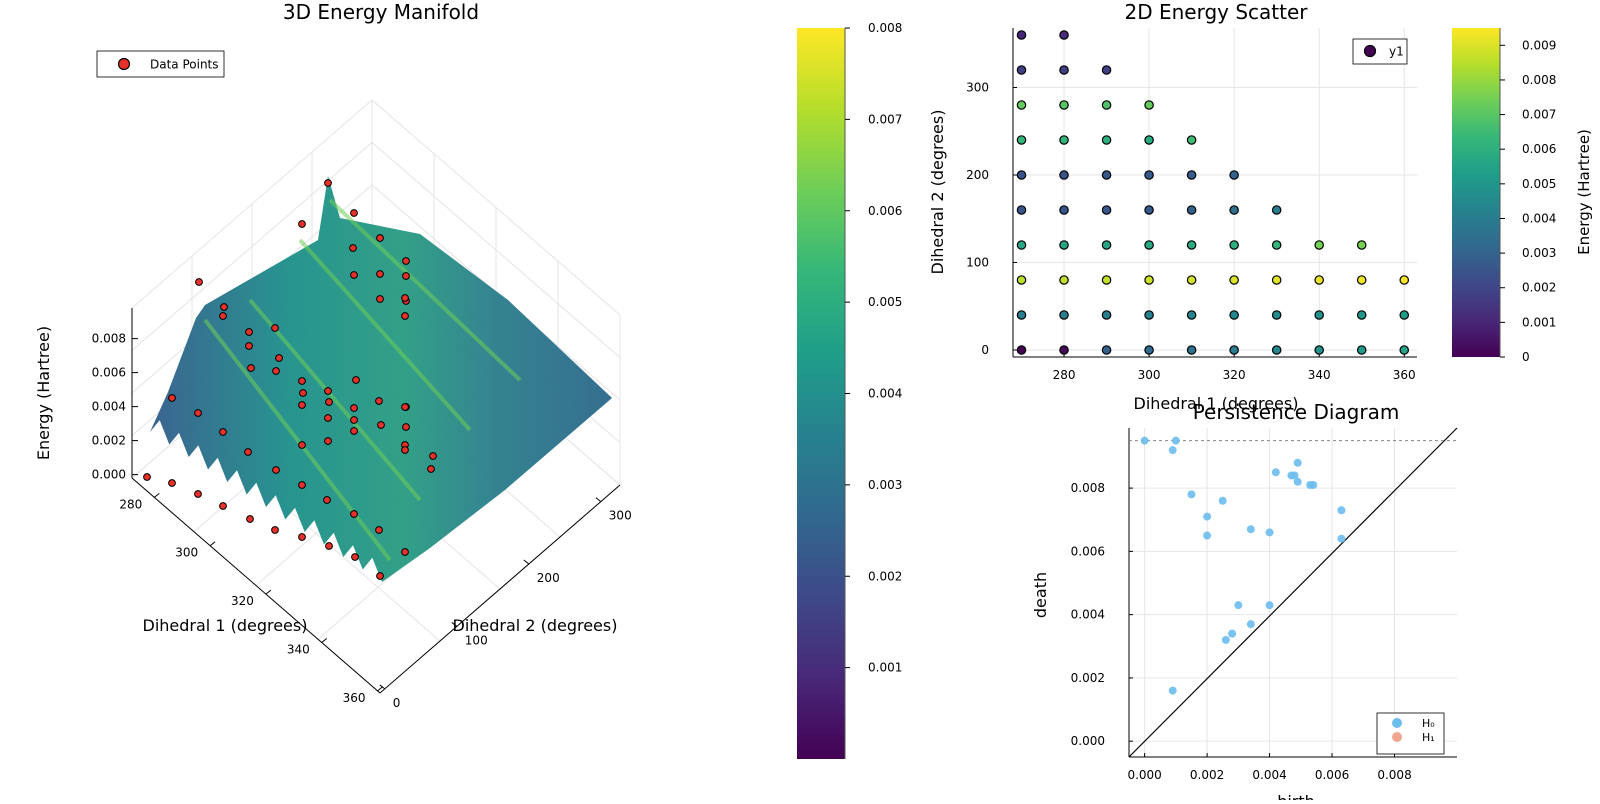 The width and height of the screenshot is (1600, 804). I want to click on surface-y-tick-label: 300, so click(620, 516).